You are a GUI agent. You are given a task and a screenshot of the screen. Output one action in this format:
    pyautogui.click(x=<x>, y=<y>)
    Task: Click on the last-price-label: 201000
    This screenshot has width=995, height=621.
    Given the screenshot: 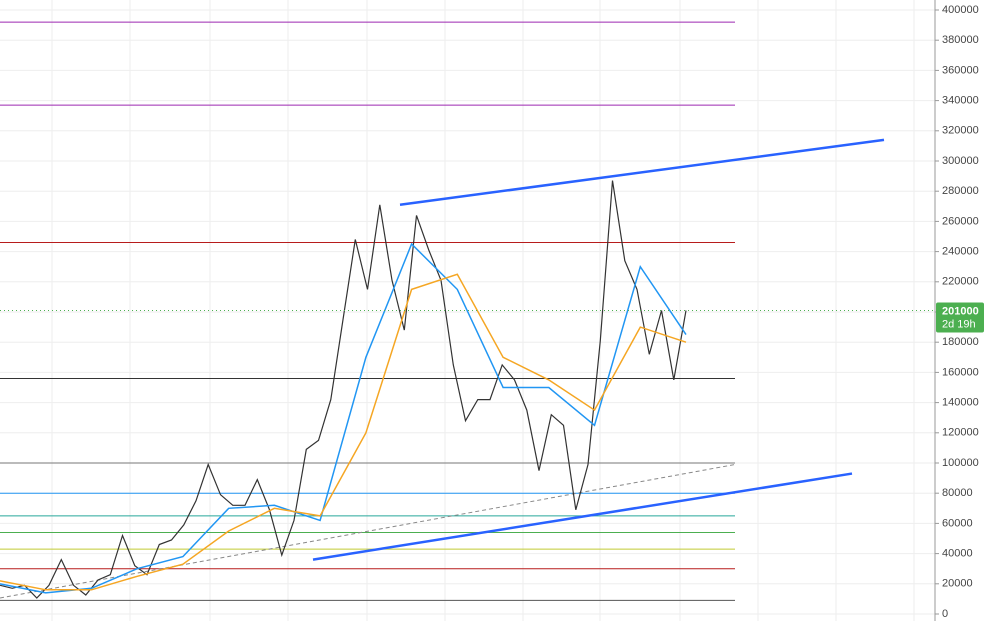 What is the action you would take?
    pyautogui.click(x=960, y=311)
    